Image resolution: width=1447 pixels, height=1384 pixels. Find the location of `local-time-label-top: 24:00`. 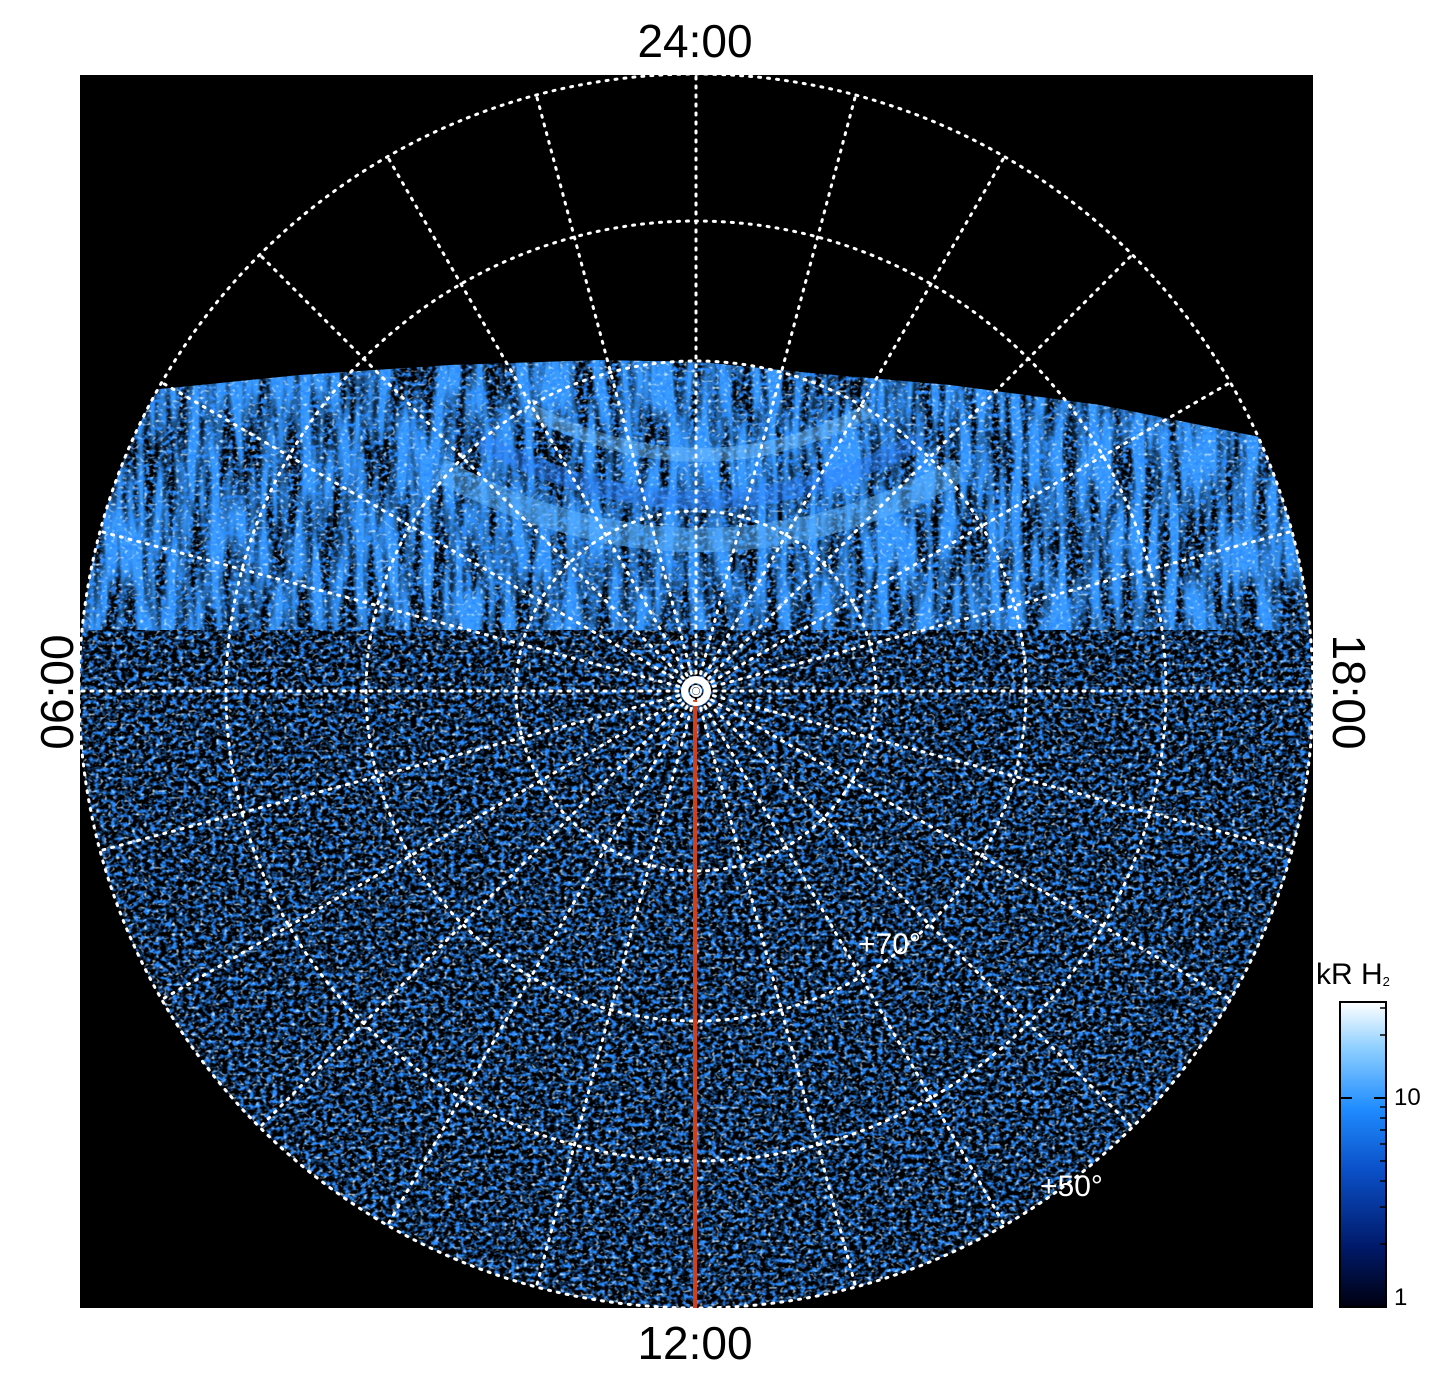

local-time-label-top: 24:00 is located at coordinates (695, 41).